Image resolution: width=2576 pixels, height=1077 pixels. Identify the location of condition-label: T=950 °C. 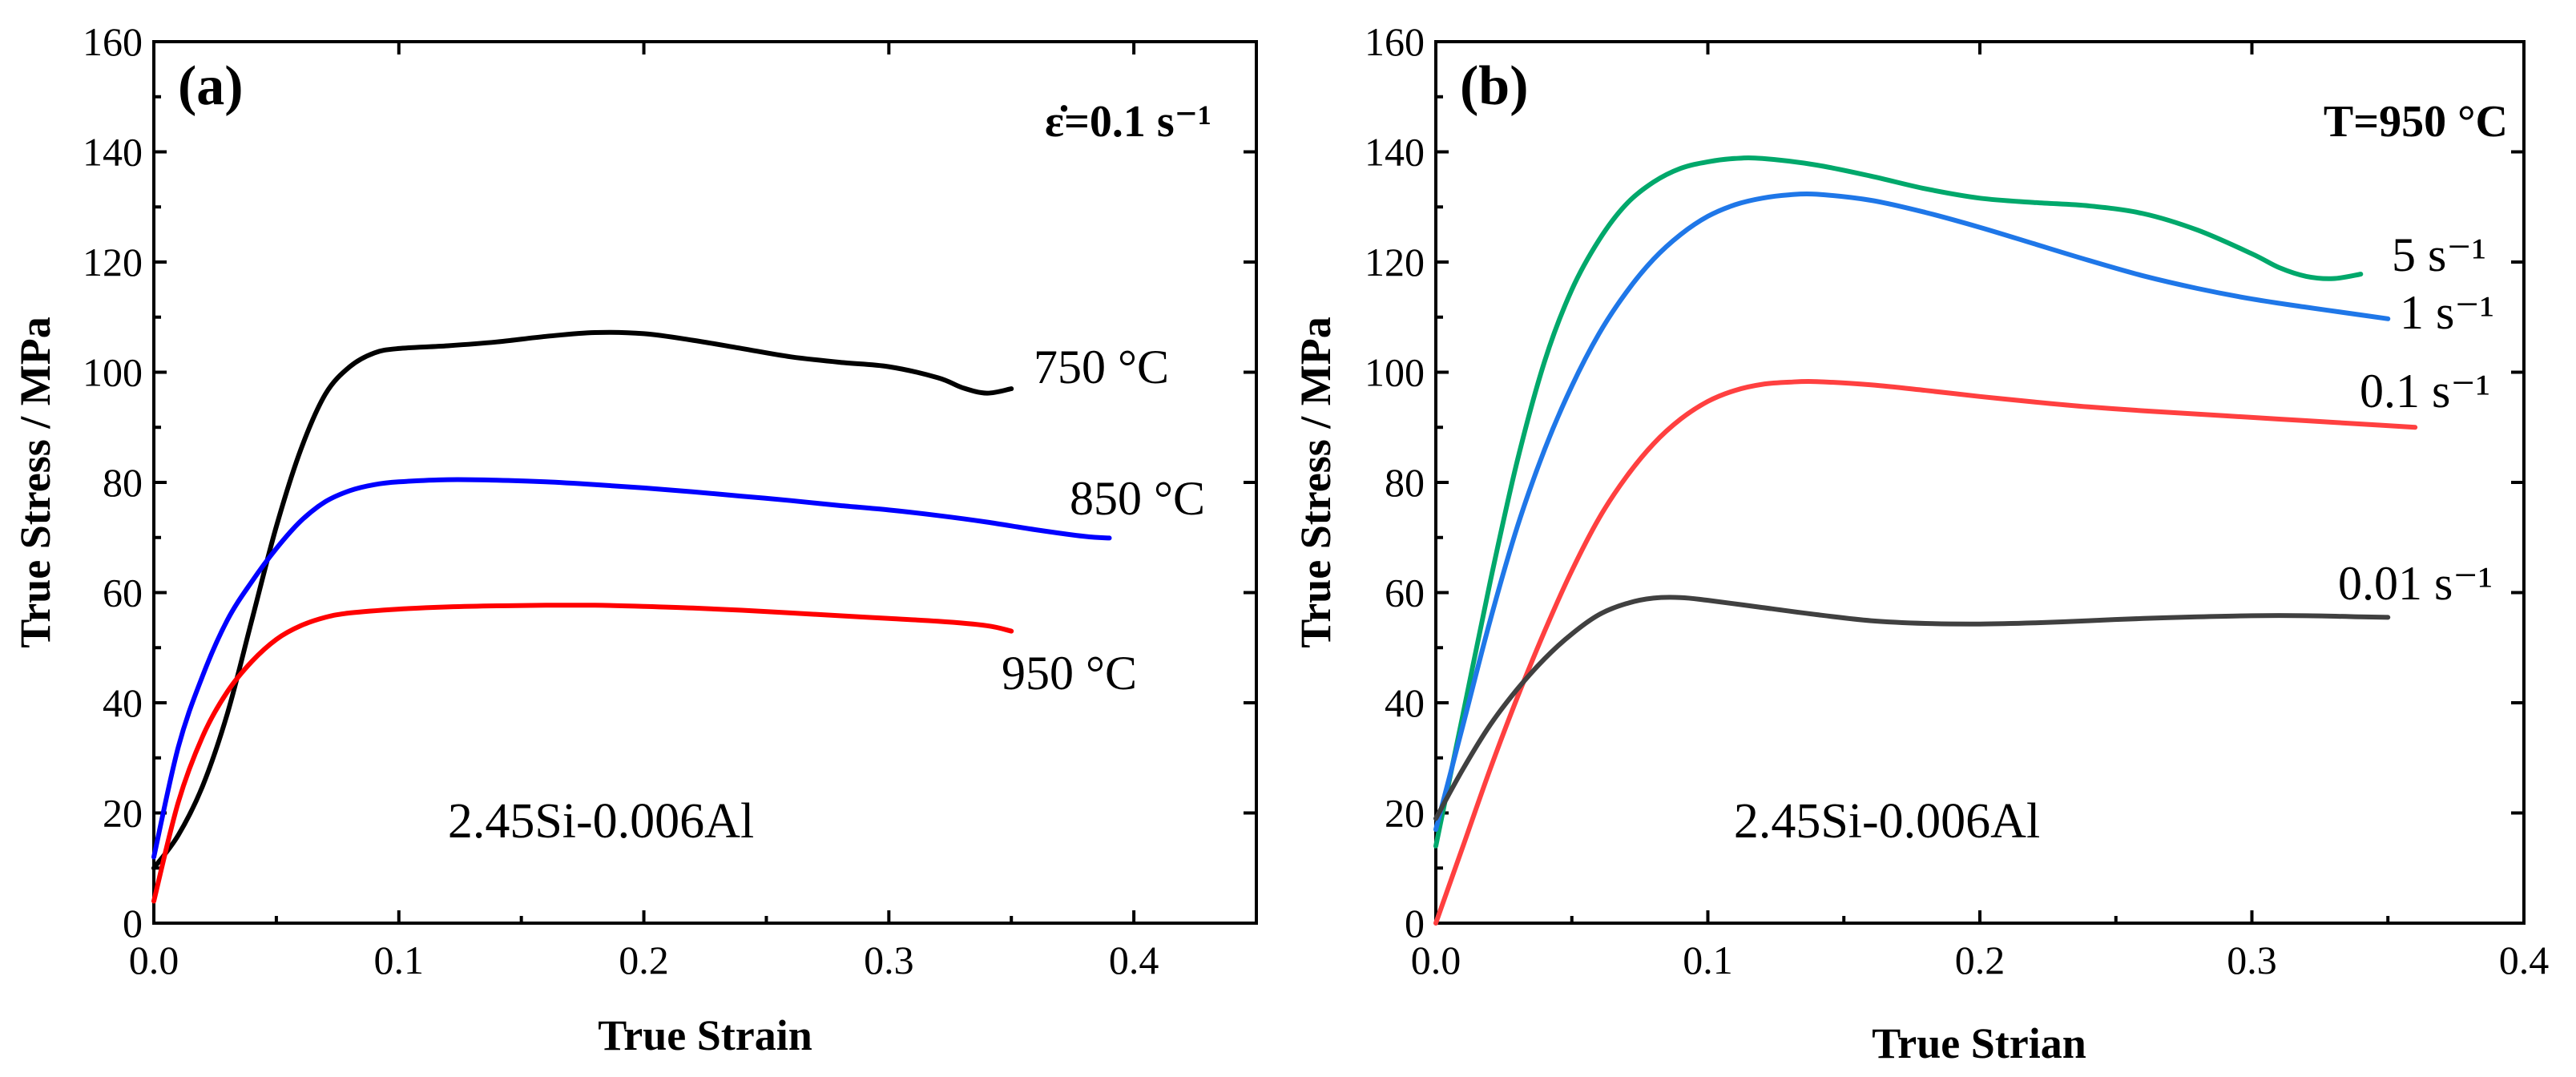
(2416, 122).